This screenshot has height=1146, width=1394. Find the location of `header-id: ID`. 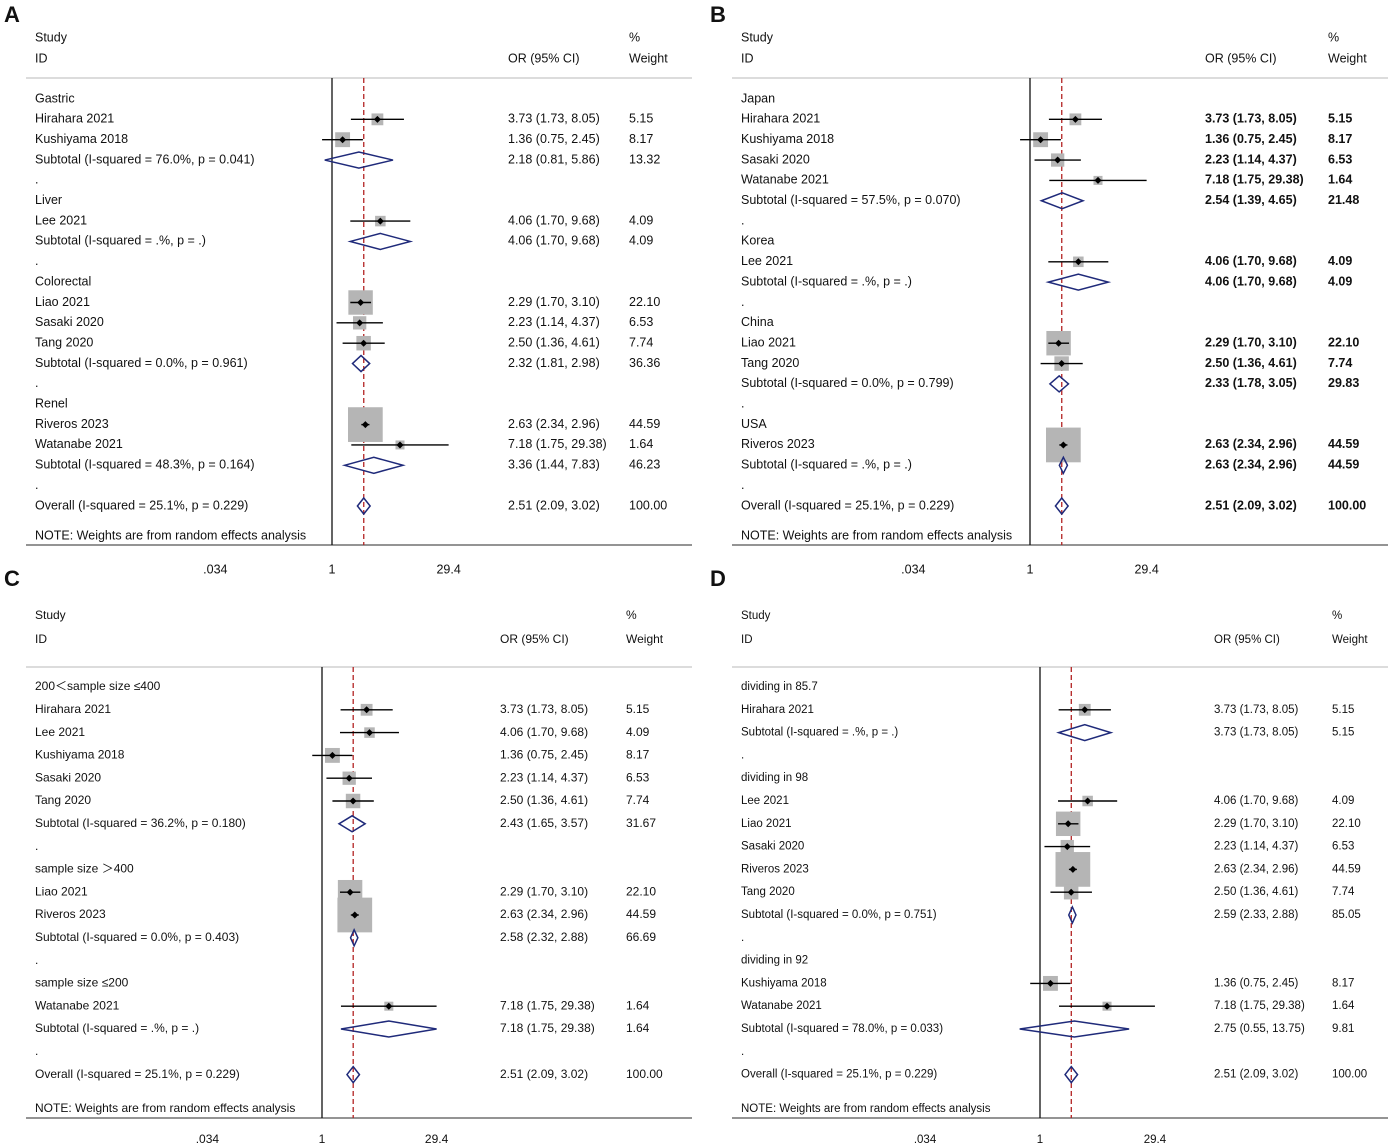

header-id: ID is located at coordinates (41, 639).